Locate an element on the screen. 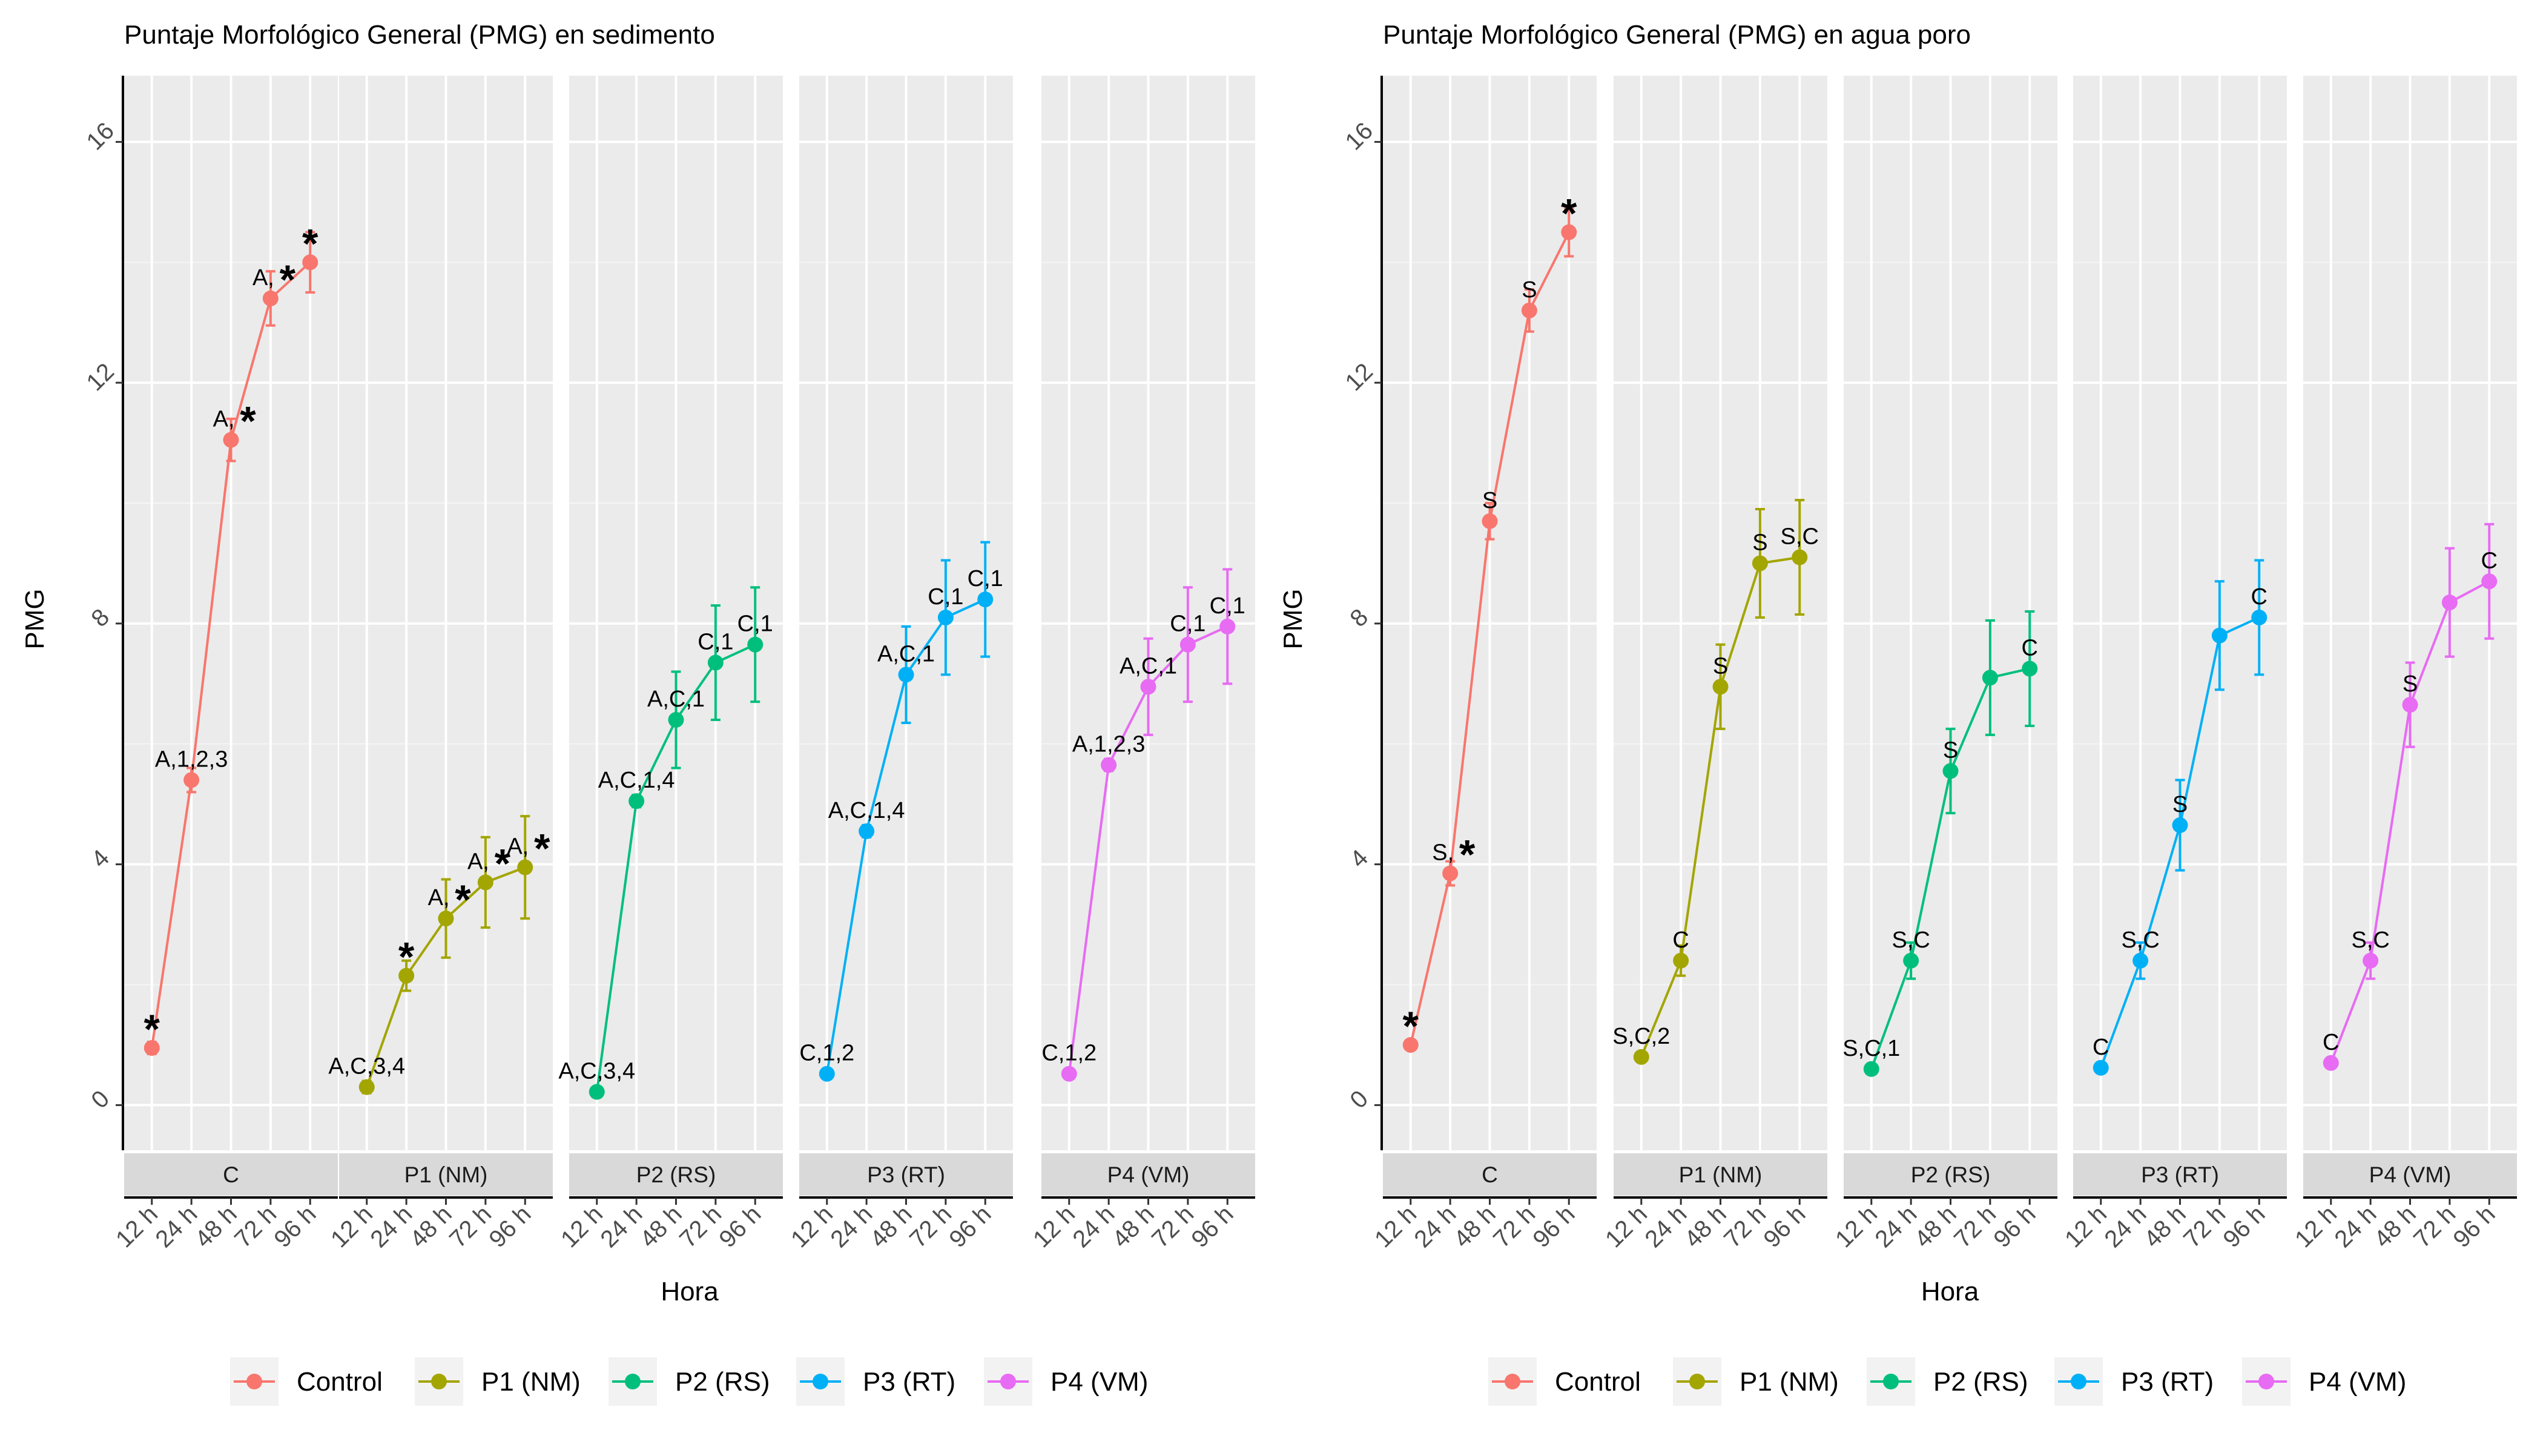  data-label: A,C,3,4 is located at coordinates (596, 1071).